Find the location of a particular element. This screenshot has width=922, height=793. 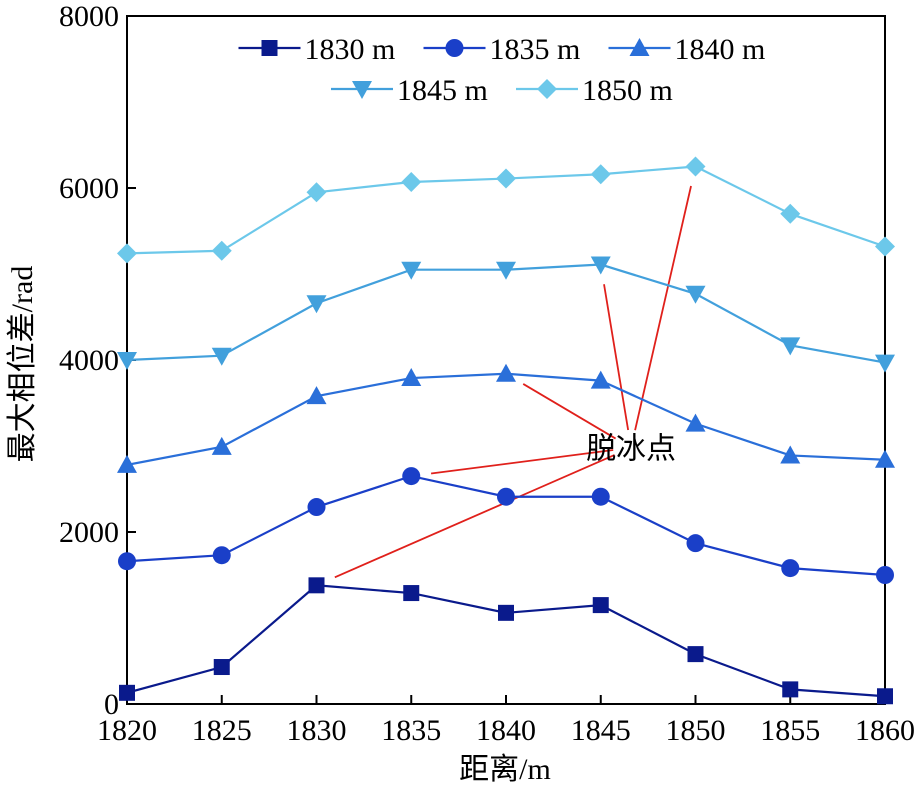

x-tick-label: 1835 is located at coordinates (411, 730).